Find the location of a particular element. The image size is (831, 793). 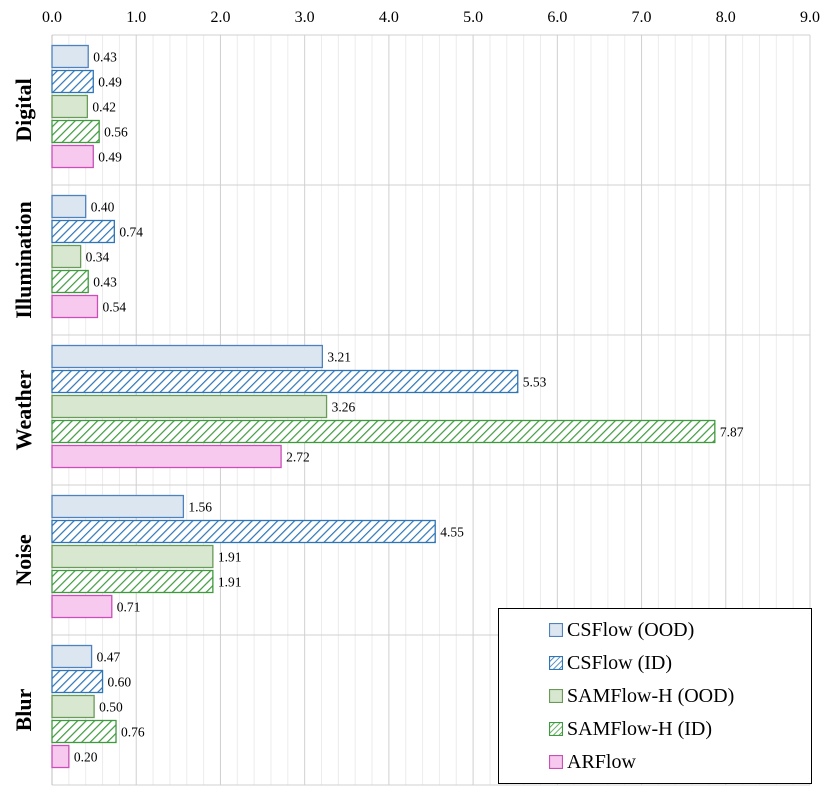

value-label: 4.55 is located at coordinates (452, 532).